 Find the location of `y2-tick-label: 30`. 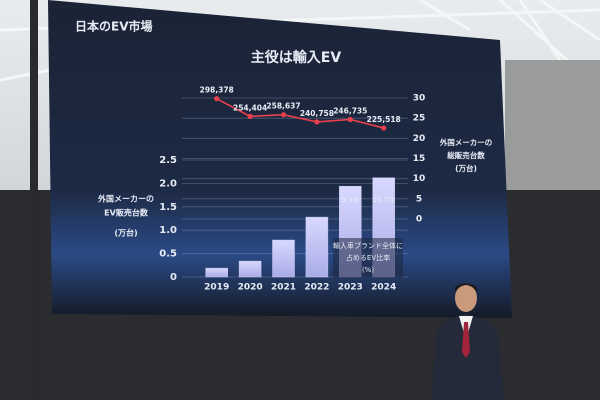

y2-tick-label: 30 is located at coordinates (419, 99).